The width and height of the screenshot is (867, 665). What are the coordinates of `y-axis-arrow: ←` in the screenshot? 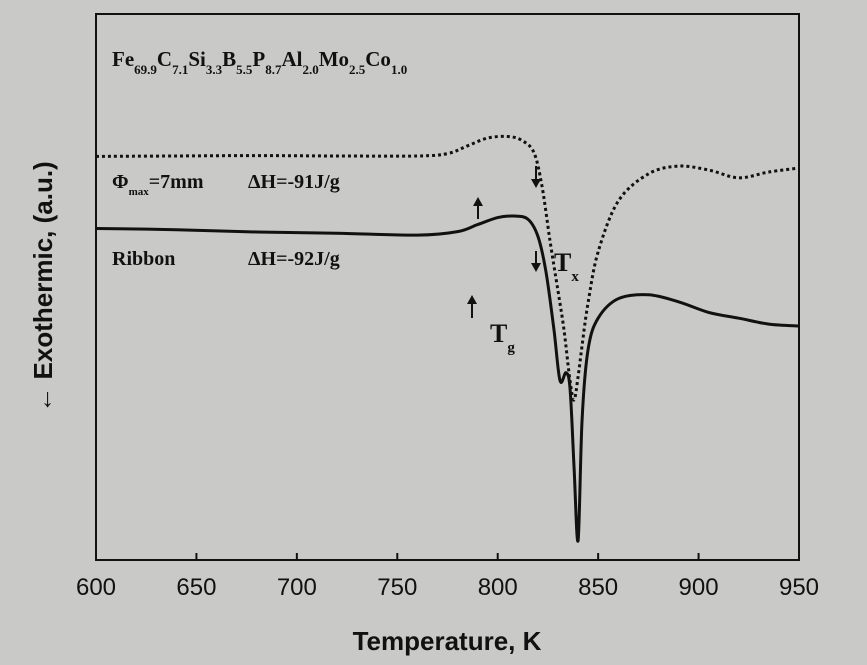 It's located at (43, 400).